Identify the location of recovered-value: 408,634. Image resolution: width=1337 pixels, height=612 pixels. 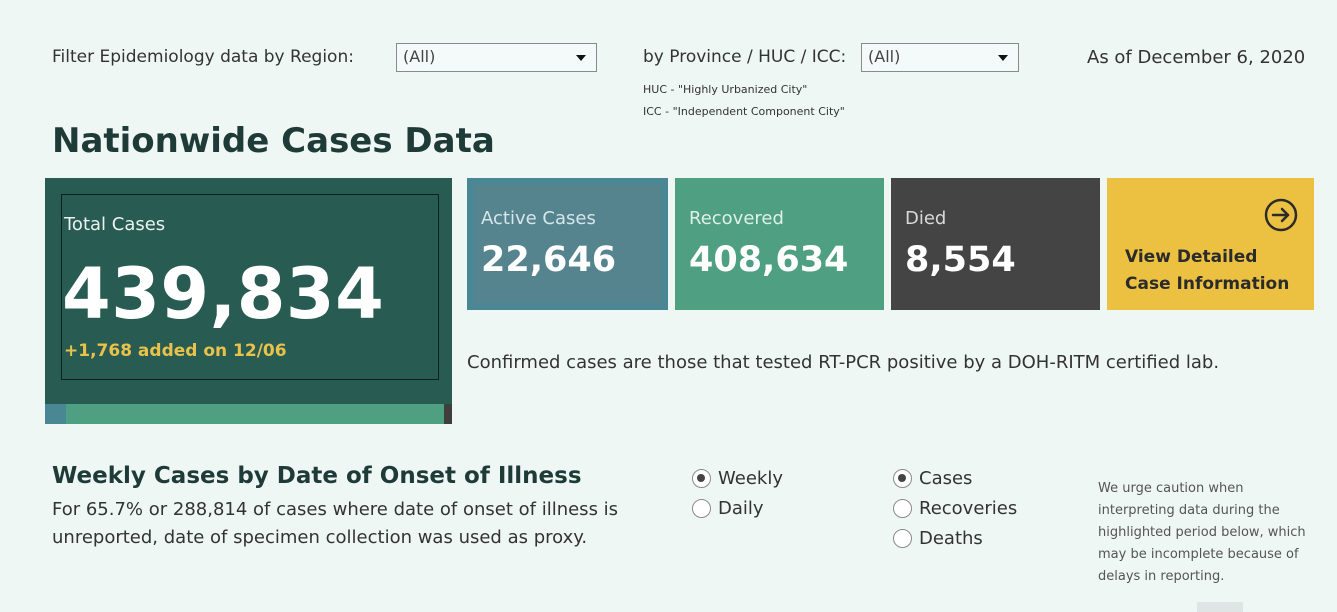
(769, 260).